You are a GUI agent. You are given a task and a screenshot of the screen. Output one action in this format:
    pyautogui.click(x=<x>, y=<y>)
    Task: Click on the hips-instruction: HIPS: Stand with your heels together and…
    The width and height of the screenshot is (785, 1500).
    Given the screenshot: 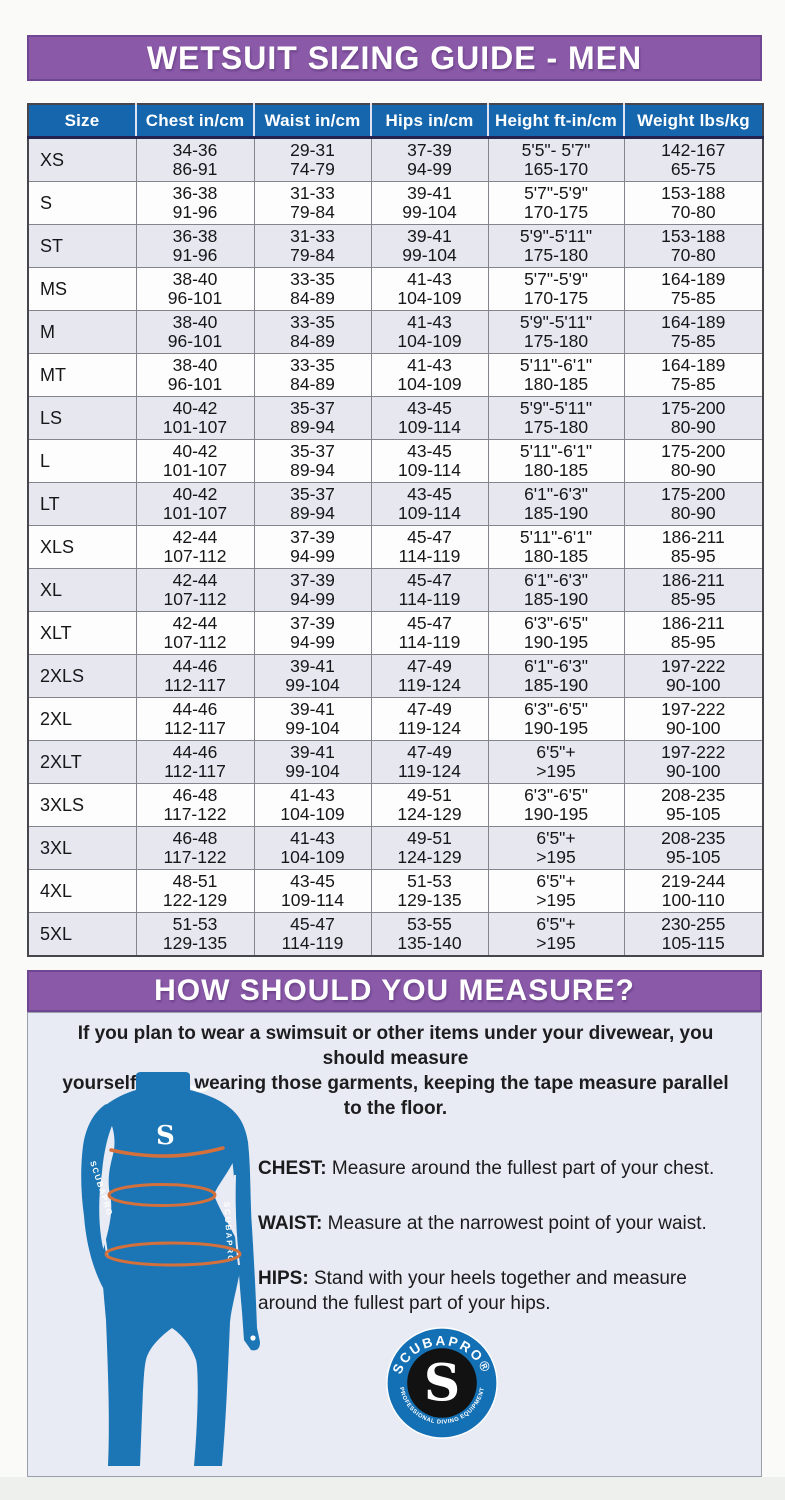 What is the action you would take?
    pyautogui.click(x=498, y=1278)
    